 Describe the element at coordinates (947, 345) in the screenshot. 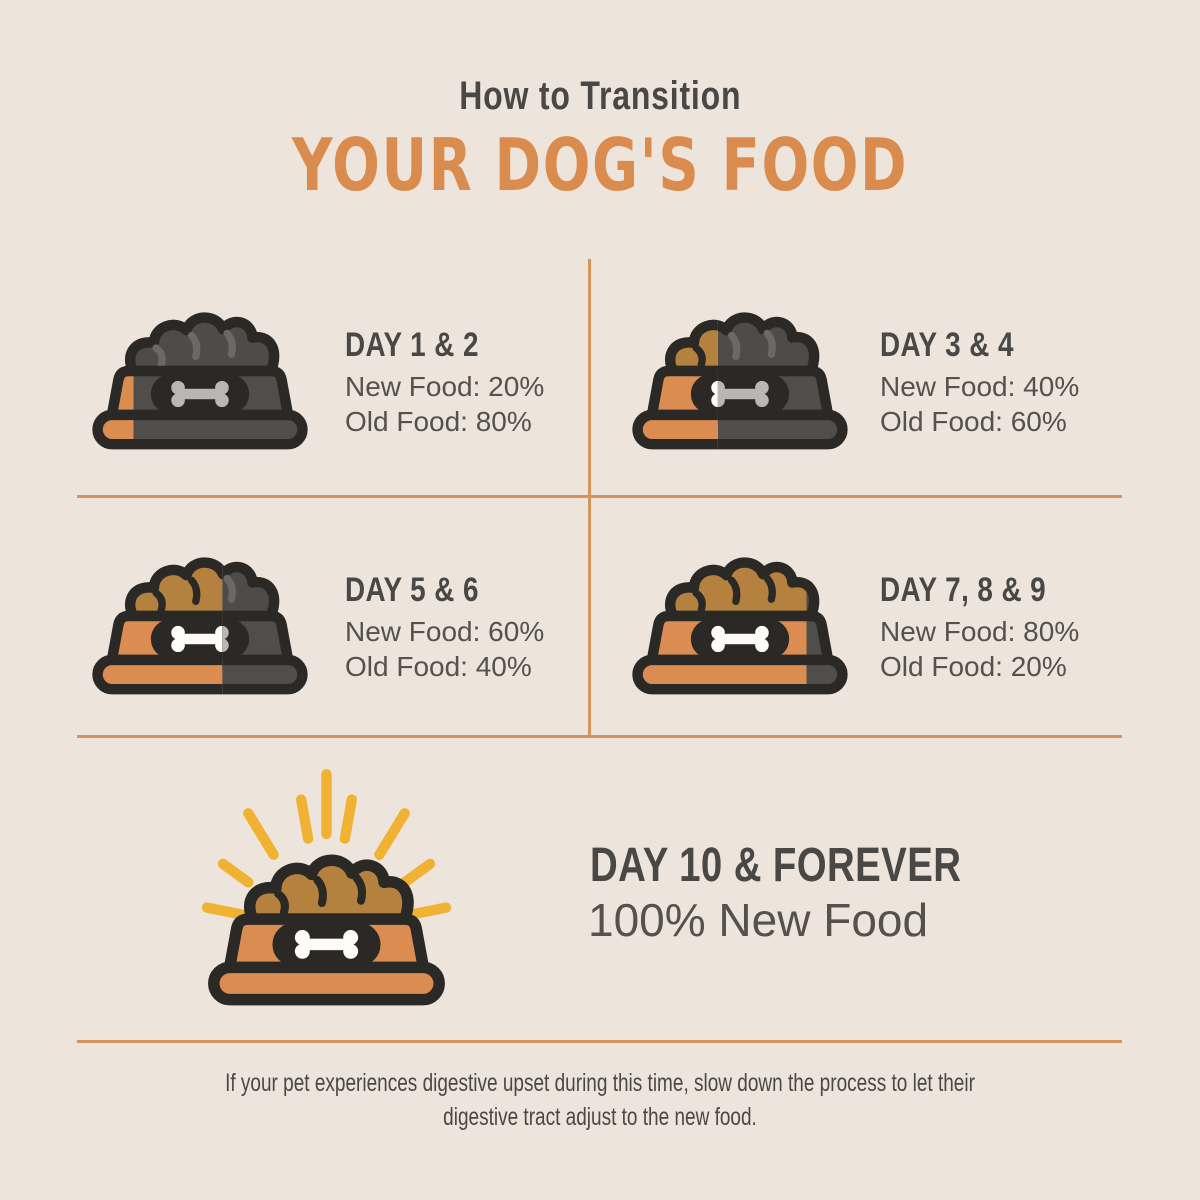

I see `step-day-label: DAY 3 & 4` at that location.